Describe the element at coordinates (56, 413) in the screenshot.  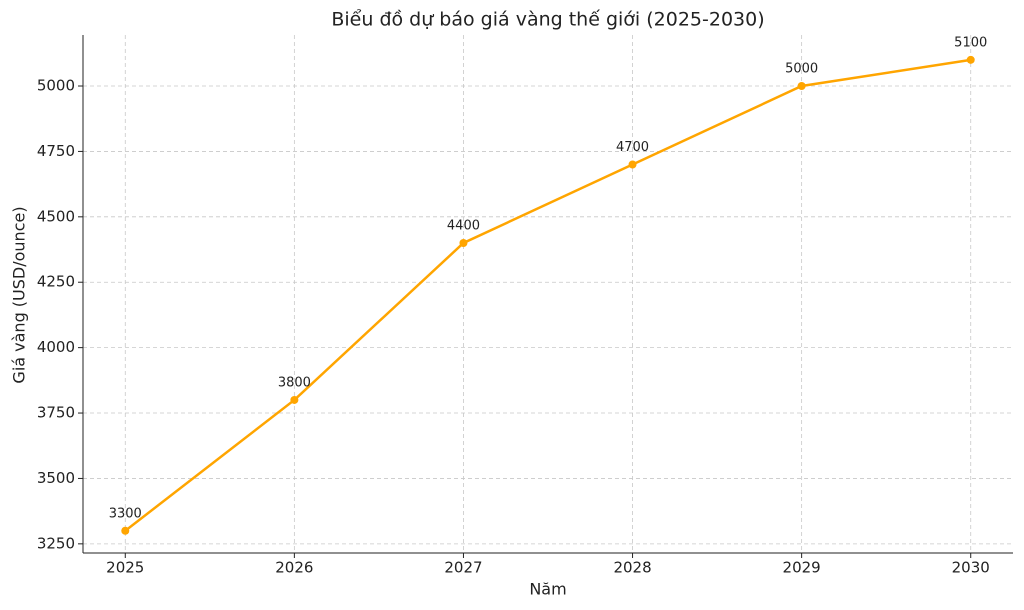
I see `y-tick-label: 3750` at that location.